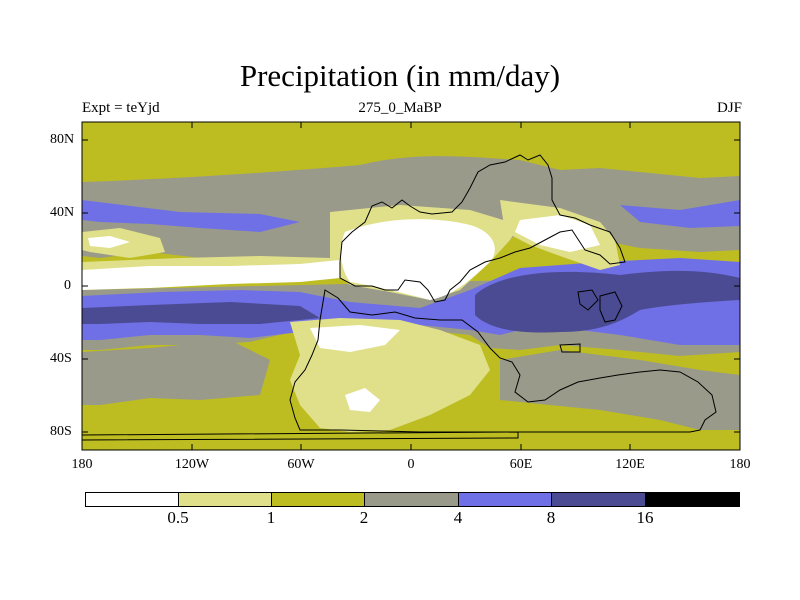  Describe the element at coordinates (67, 285) in the screenshot. I see `lat-label-equator: 0` at that location.